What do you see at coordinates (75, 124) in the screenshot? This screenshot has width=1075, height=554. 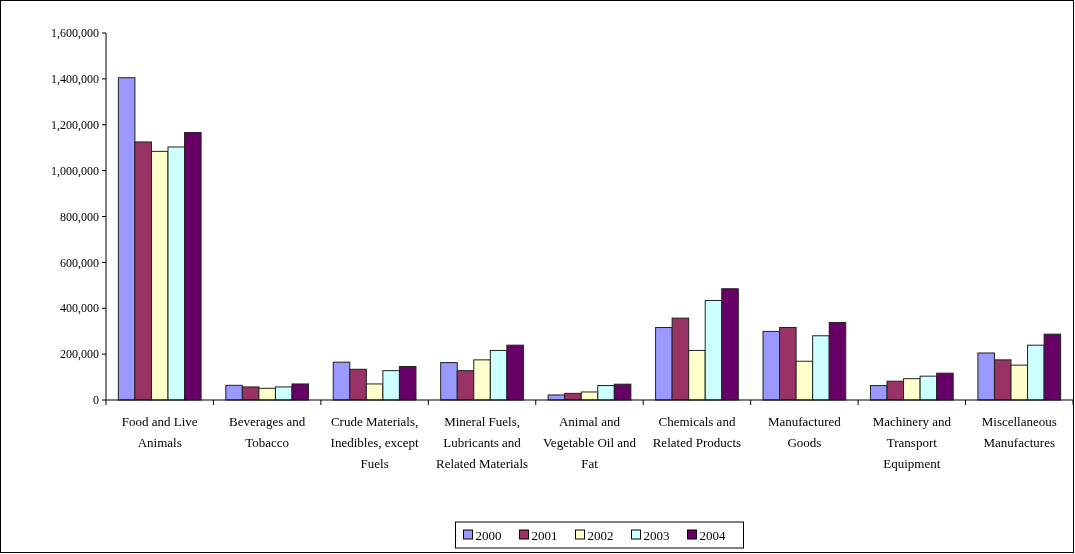 I see `y-tick-label: 1,200,000` at bounding box center [75, 124].